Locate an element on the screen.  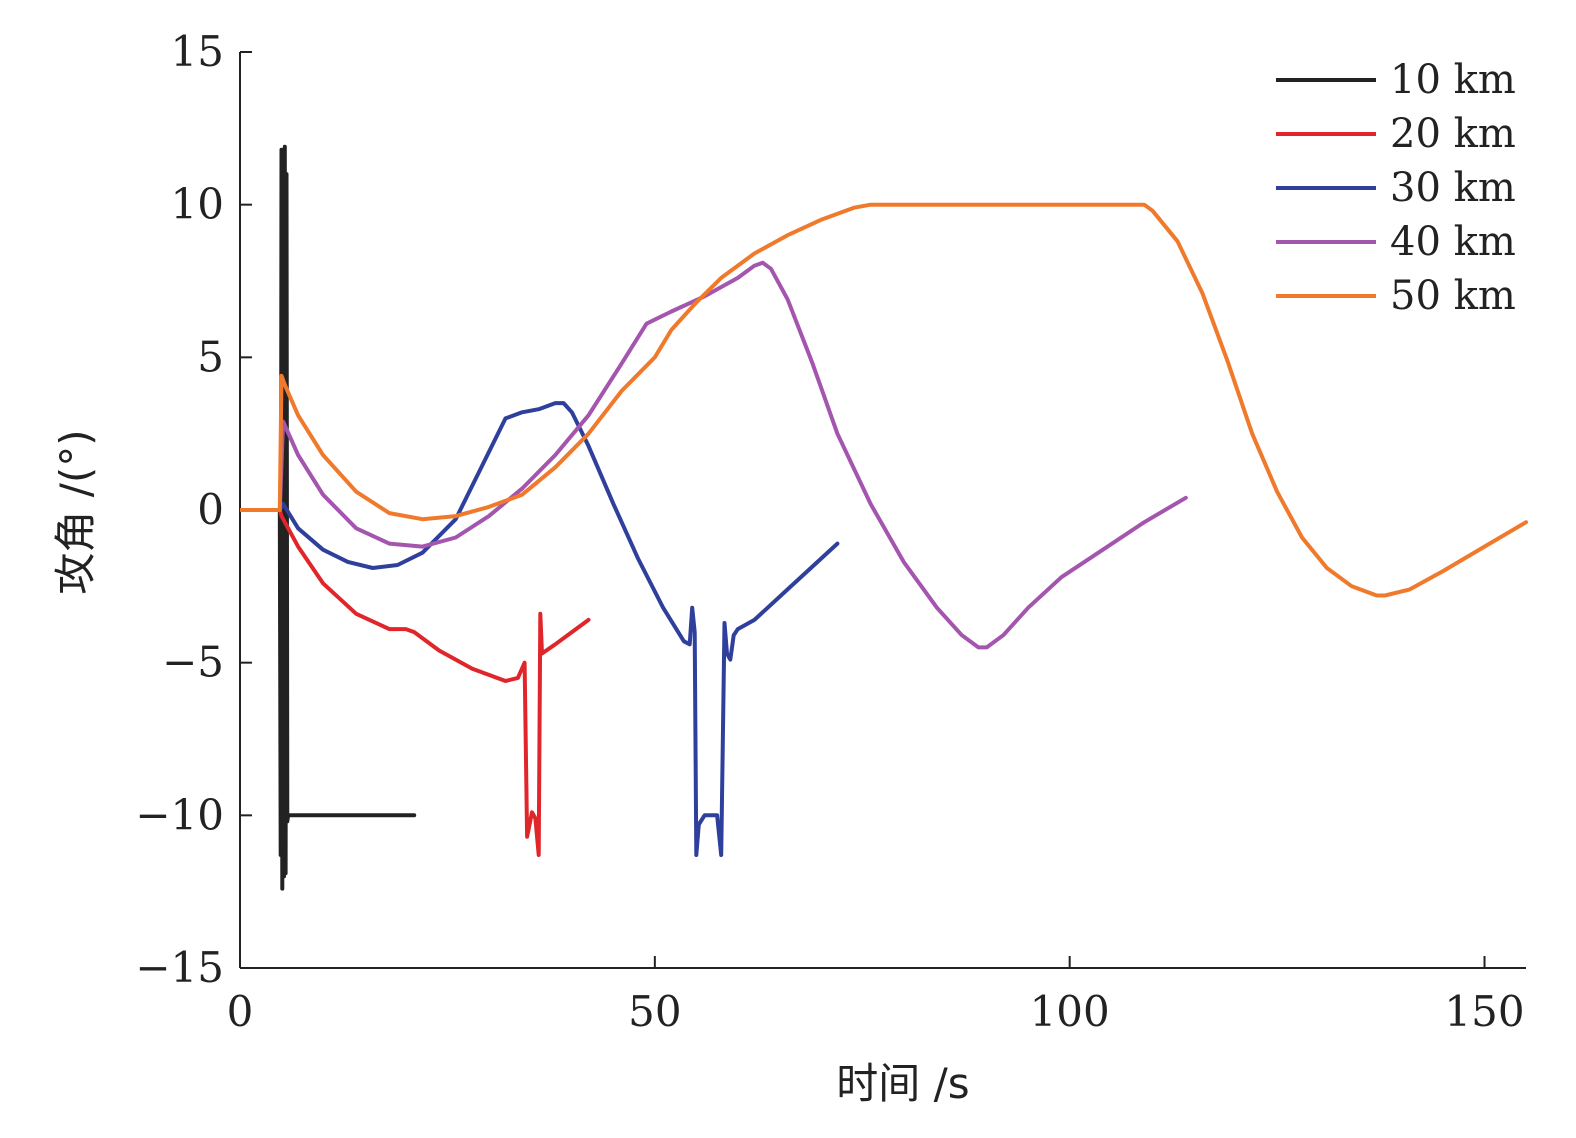
legend-label: 10 km is located at coordinates (1453, 80).